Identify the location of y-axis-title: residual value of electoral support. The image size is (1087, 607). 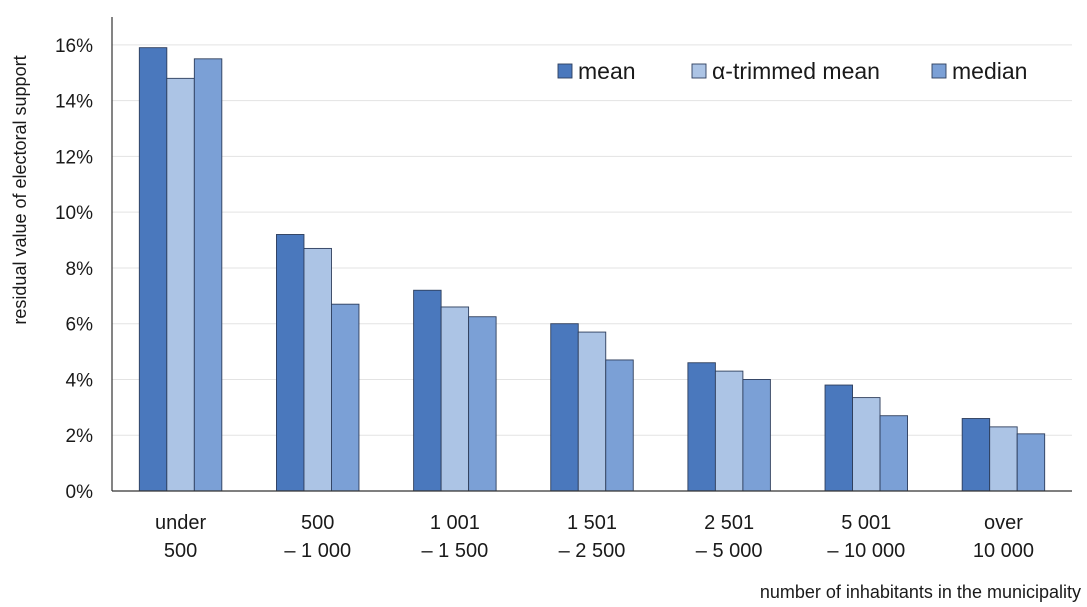
(20, 189).